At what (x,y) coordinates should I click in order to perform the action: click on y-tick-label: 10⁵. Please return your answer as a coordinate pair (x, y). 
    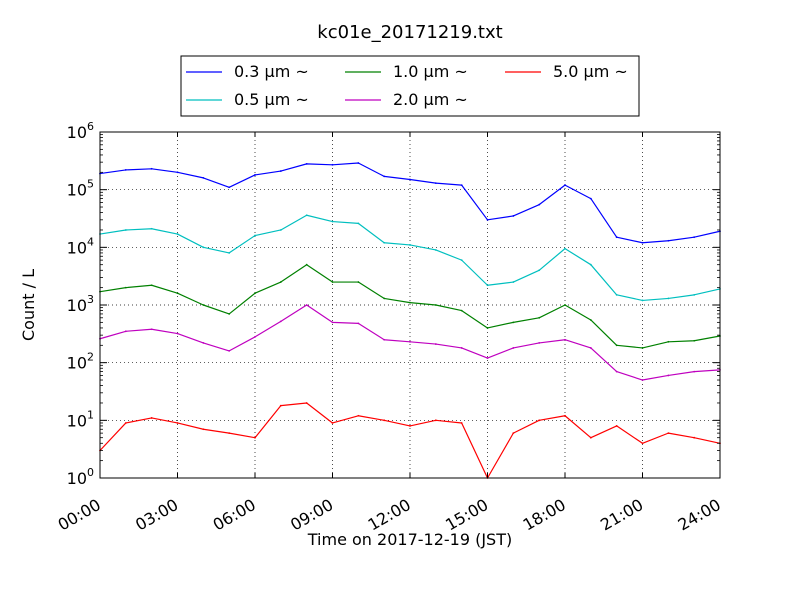
    Looking at the image, I should click on (80, 189).